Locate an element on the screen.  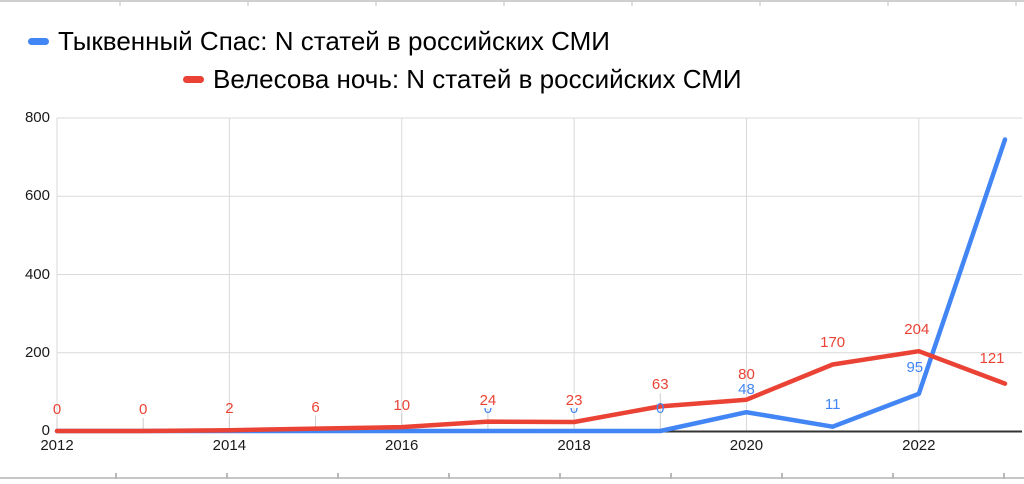
legend-item-velesova-noch: Велесова ночь: N статей в российских СМИ is located at coordinates (462, 79).